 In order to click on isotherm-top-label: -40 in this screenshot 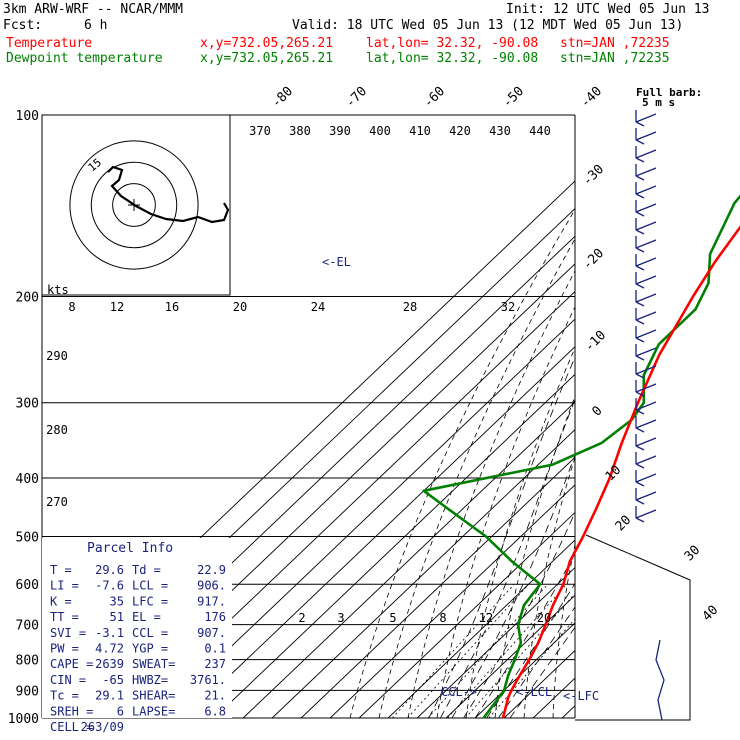, I will do `click(591, 97)`.